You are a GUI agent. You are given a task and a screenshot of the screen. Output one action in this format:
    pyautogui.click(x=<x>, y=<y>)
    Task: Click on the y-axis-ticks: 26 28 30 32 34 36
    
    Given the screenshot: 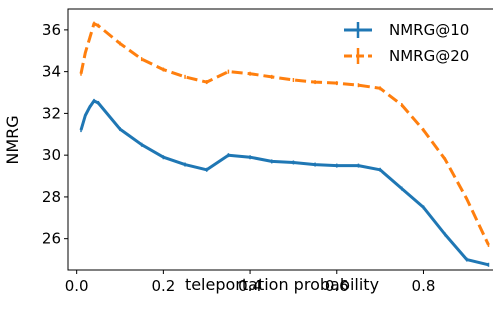 What is the action you would take?
    pyautogui.click(x=55, y=134)
    